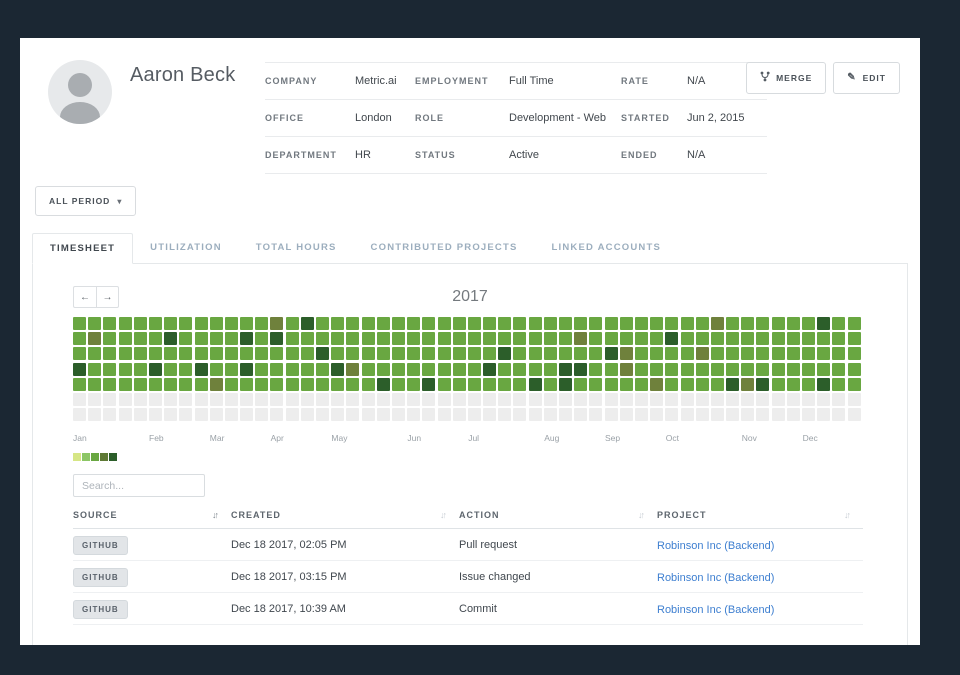  Describe the element at coordinates (296, 247) in the screenshot. I see `tab-total-hours: TOTAL HOURS` at that location.